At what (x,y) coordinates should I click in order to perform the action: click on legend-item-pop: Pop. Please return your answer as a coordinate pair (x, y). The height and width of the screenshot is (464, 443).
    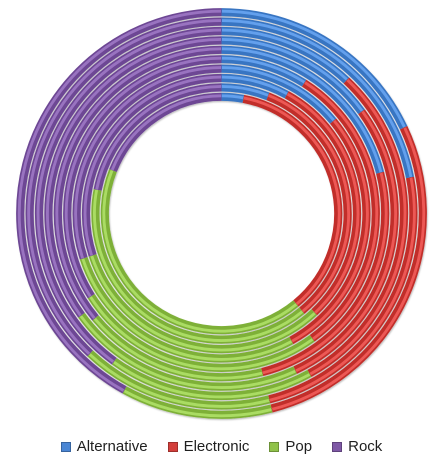
    Looking at the image, I should click on (290, 446).